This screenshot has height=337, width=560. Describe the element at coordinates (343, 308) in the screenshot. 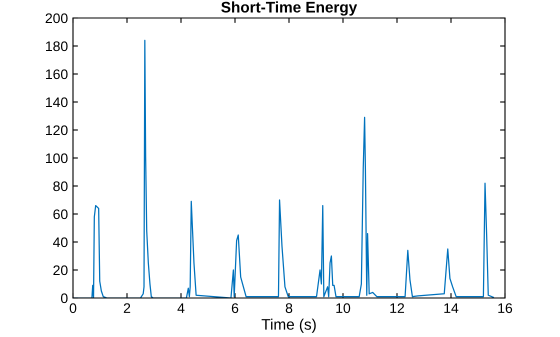

I see `x-tick-label: 10` at that location.